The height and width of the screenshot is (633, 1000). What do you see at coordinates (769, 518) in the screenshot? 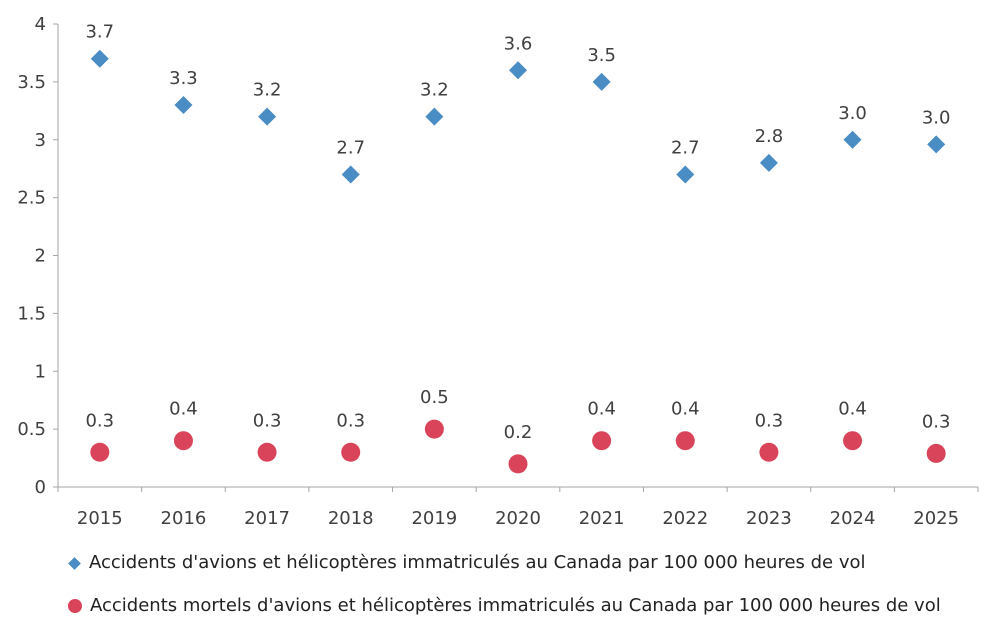
I see `x-tick-label: 2023` at bounding box center [769, 518].